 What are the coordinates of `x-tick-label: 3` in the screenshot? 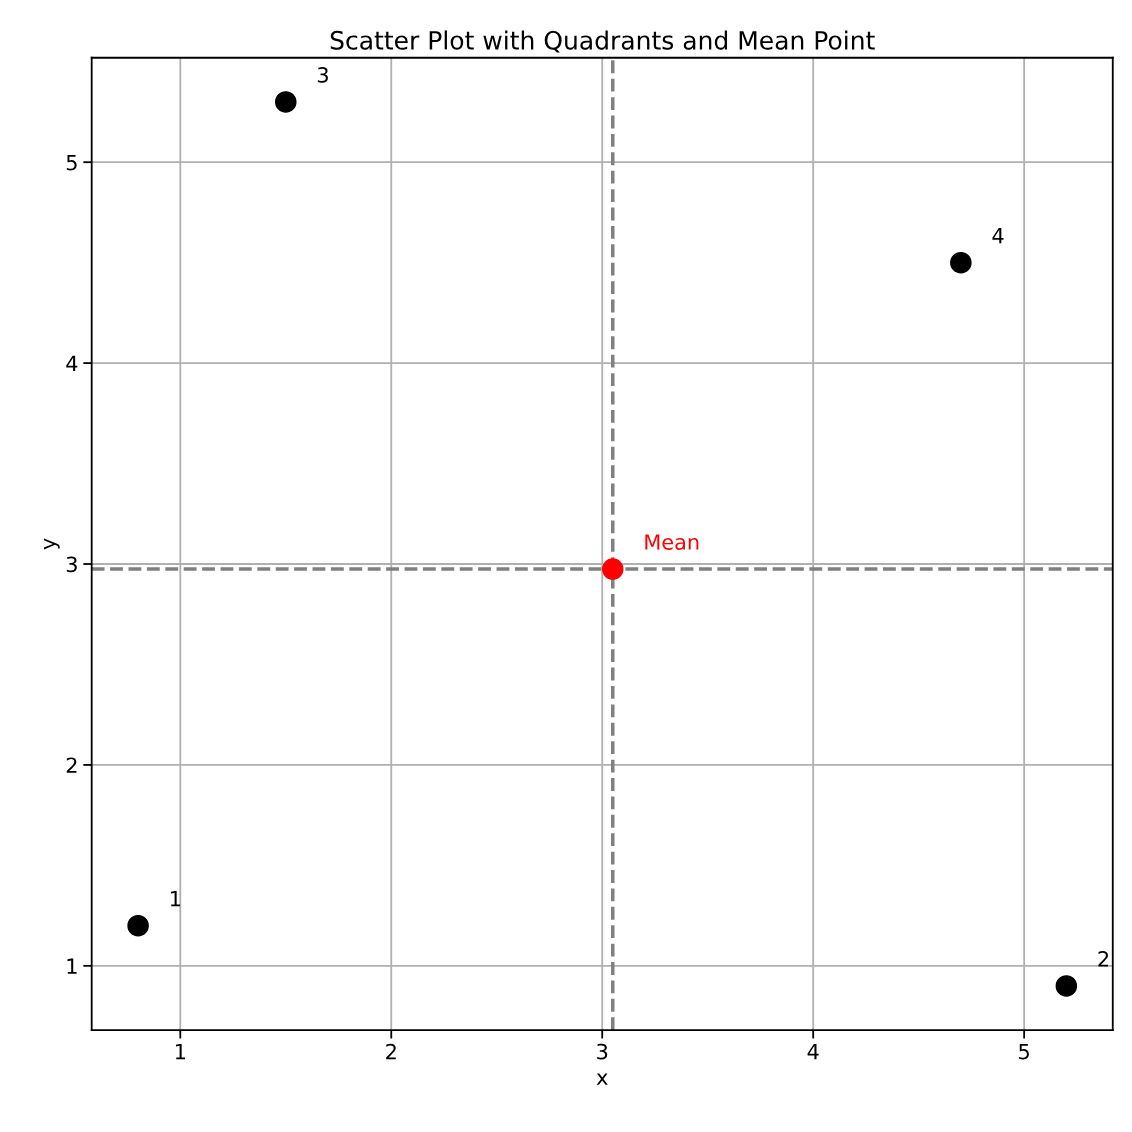 It's located at (602, 1051).